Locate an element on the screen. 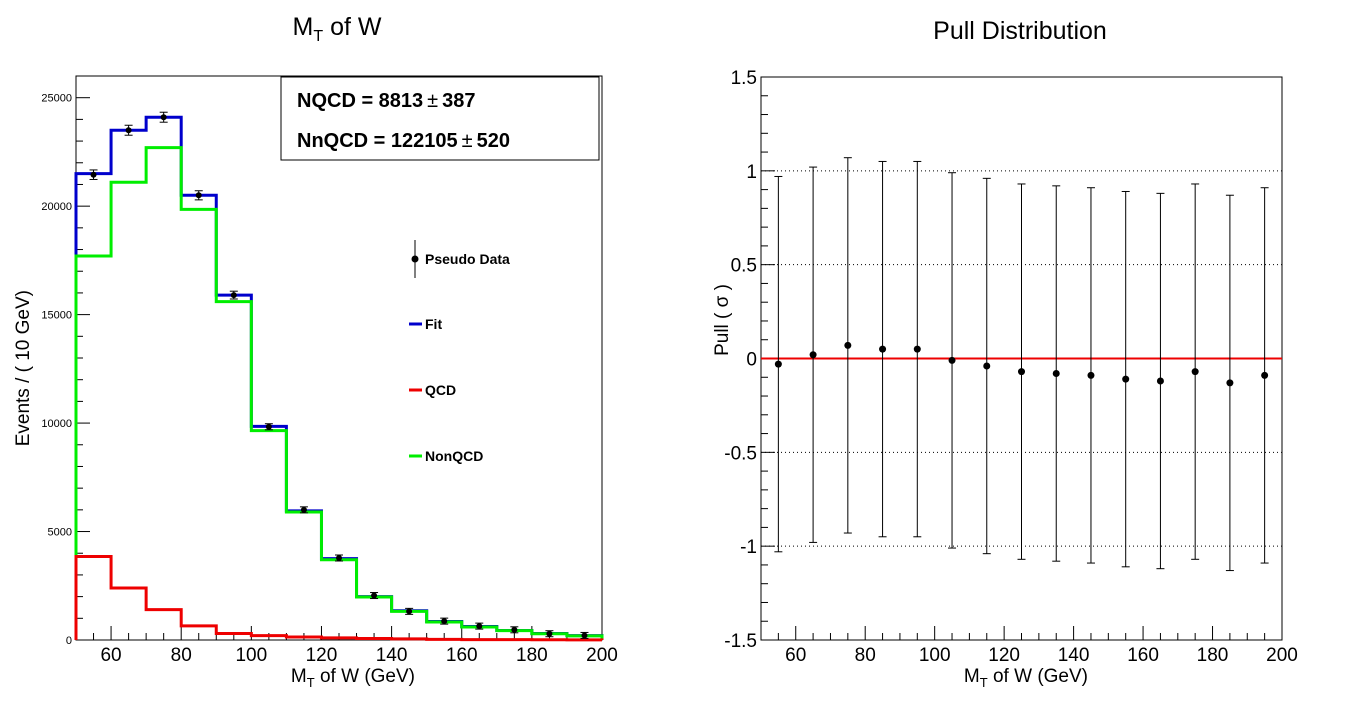  pull-y-tick-label: 1 is located at coordinates (751, 172).